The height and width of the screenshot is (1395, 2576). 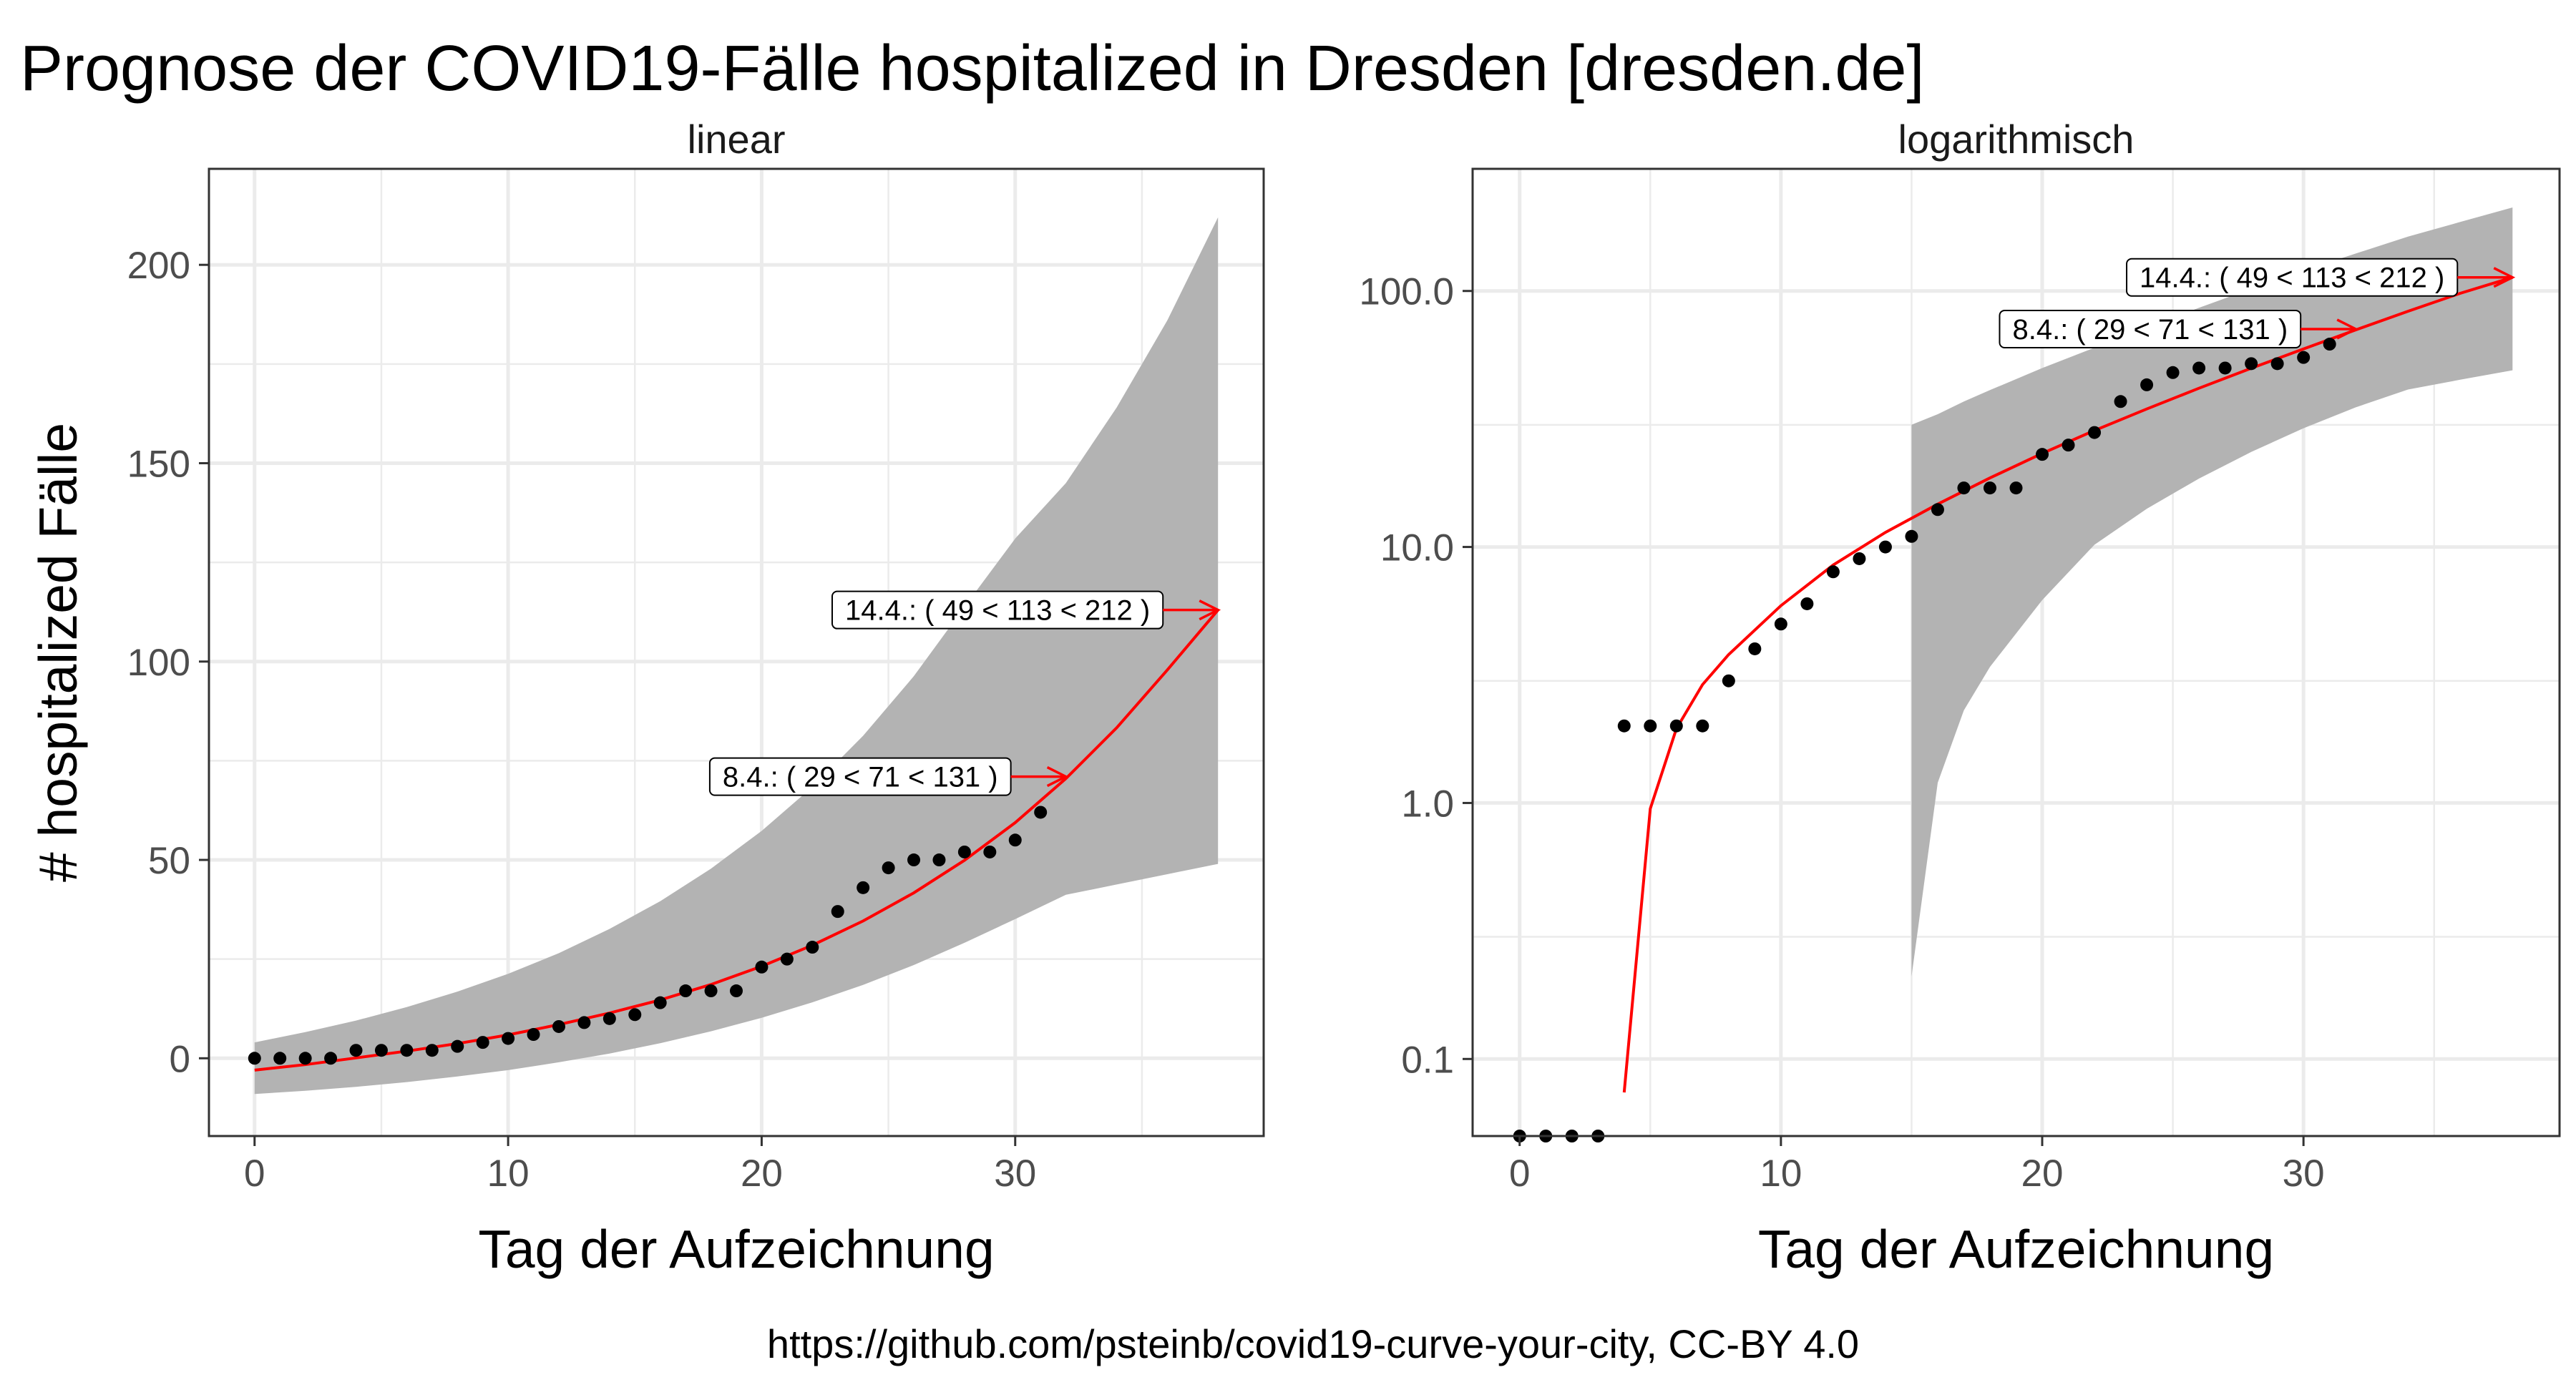 I want to click on y-tick-label: 150, so click(x=158, y=464).